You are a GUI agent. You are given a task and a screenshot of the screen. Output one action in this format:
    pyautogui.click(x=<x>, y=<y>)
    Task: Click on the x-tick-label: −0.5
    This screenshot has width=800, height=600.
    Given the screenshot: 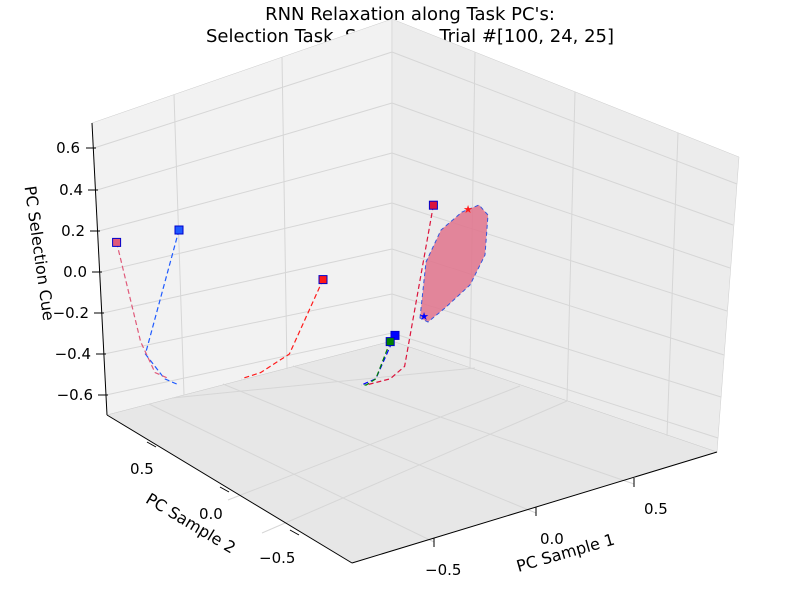 What is the action you would take?
    pyautogui.click(x=443, y=570)
    